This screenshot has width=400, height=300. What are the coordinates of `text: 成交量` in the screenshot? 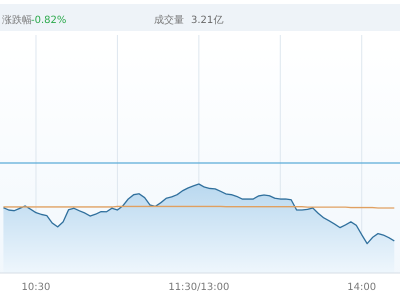 It's located at (169, 20).